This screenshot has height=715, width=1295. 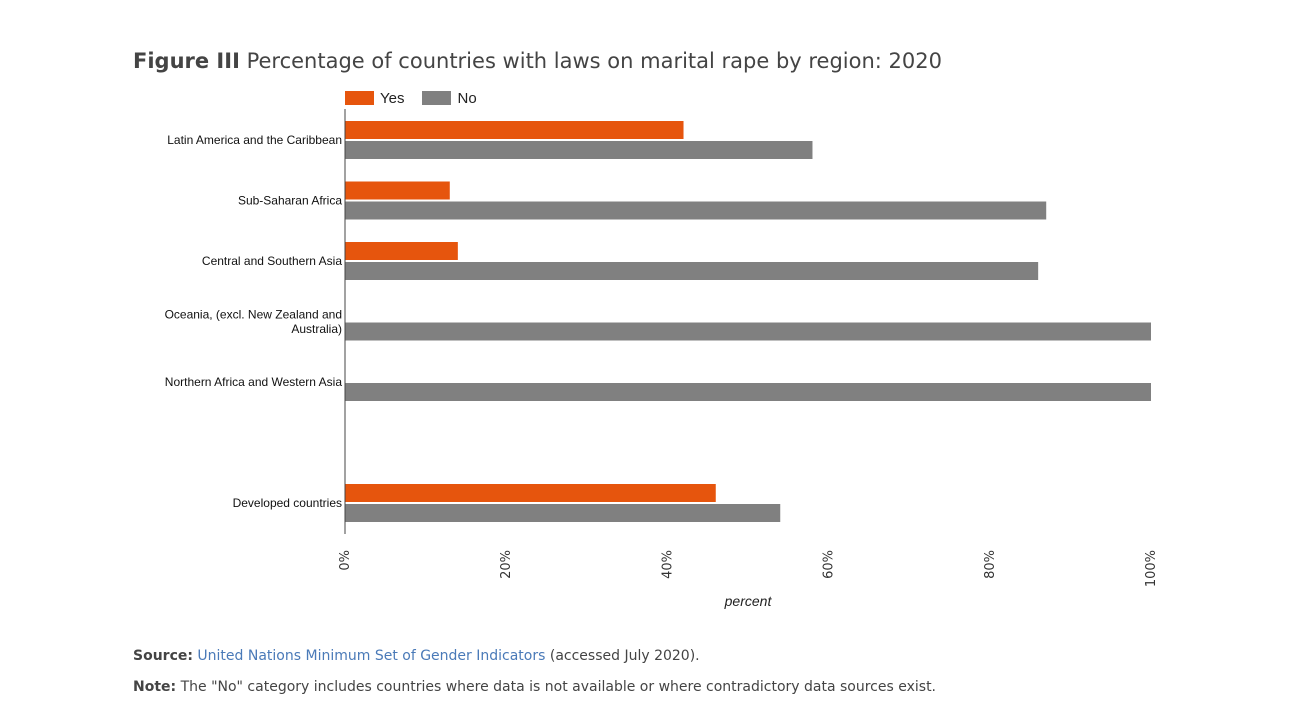 What do you see at coordinates (467, 98) in the screenshot?
I see `legend-label-no: No` at bounding box center [467, 98].